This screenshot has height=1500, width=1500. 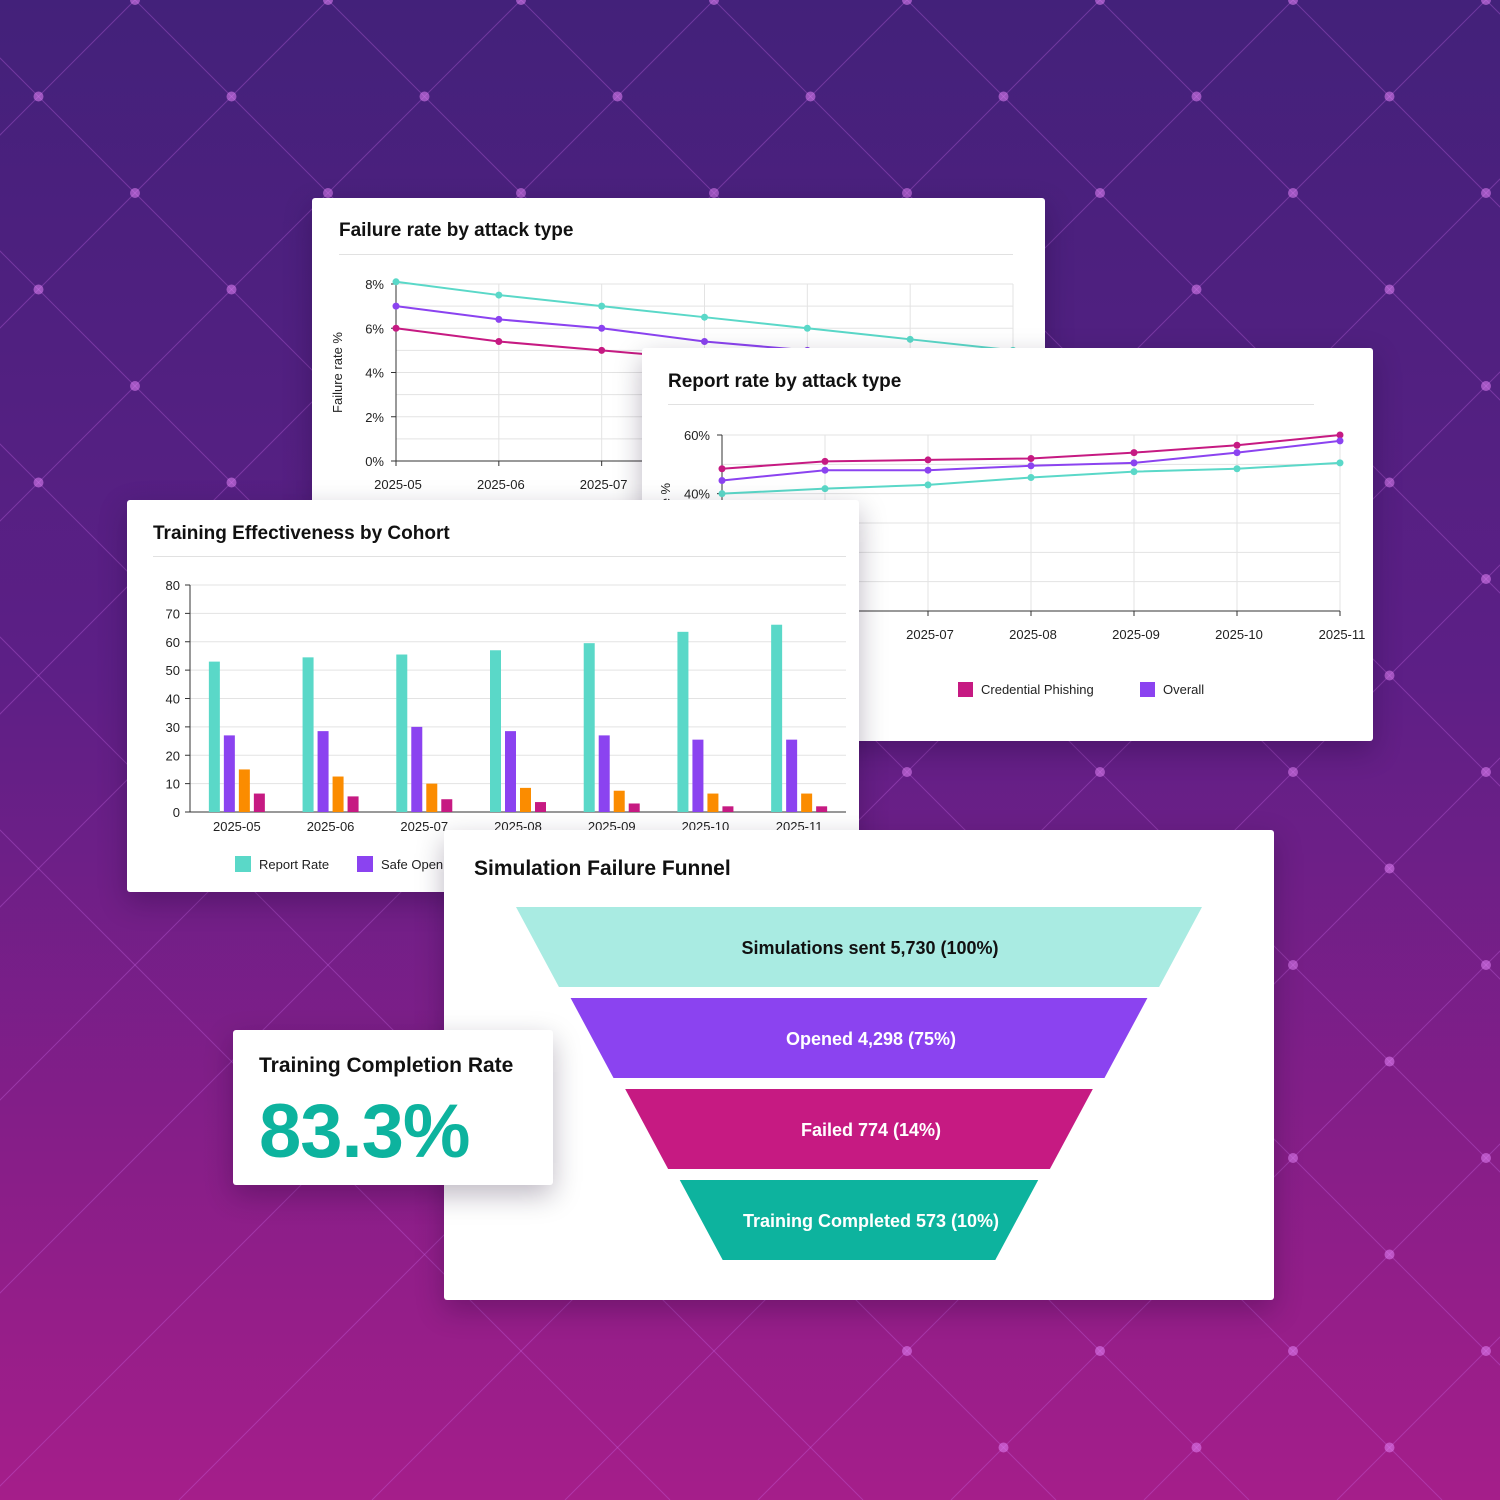 I want to click on cohort-y-tick-label: 20, so click(x=173, y=755).